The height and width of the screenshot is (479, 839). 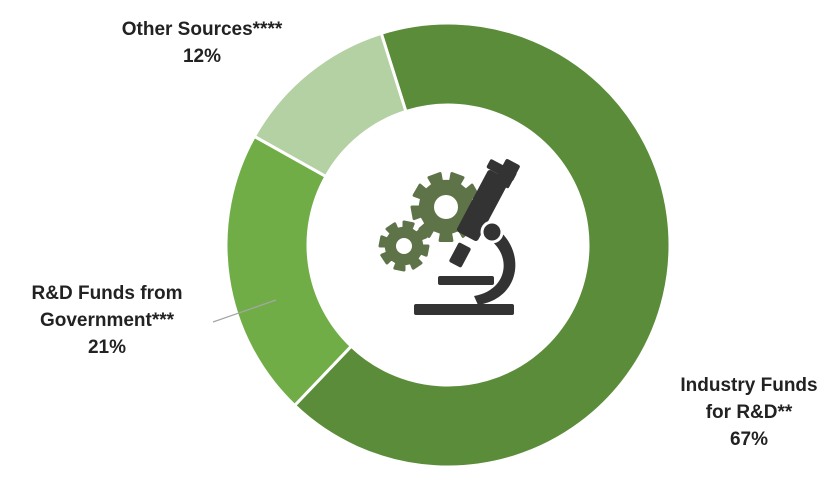 I want to click on microscope-gears-icon, so click(x=449, y=237).